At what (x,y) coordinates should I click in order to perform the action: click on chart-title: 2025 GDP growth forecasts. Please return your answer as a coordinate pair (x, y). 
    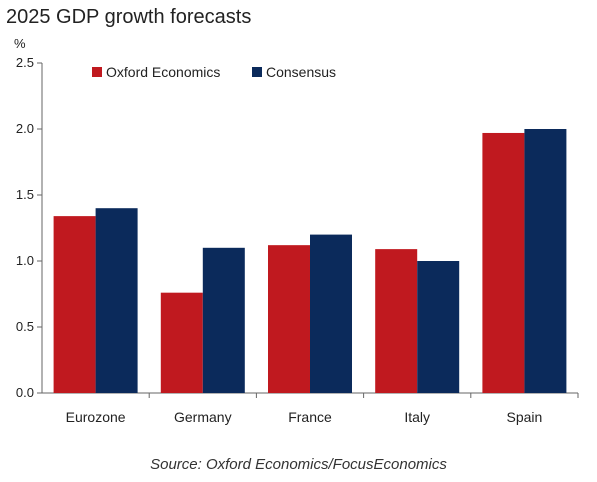
    Looking at the image, I should click on (129, 17).